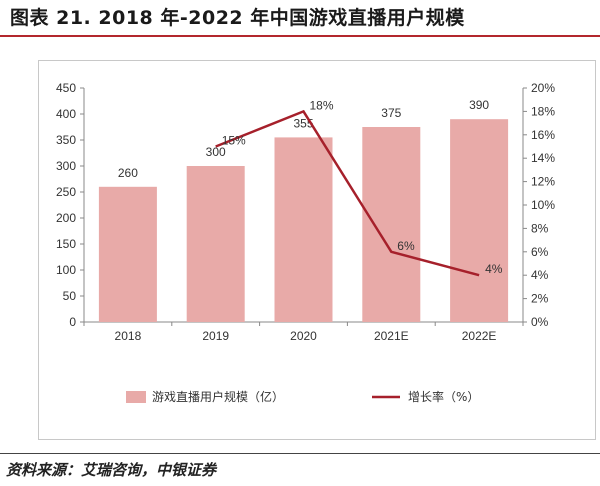 The height and width of the screenshot is (486, 600). What do you see at coordinates (540, 299) in the screenshot?
I see `right-tick-label: 2%` at bounding box center [540, 299].